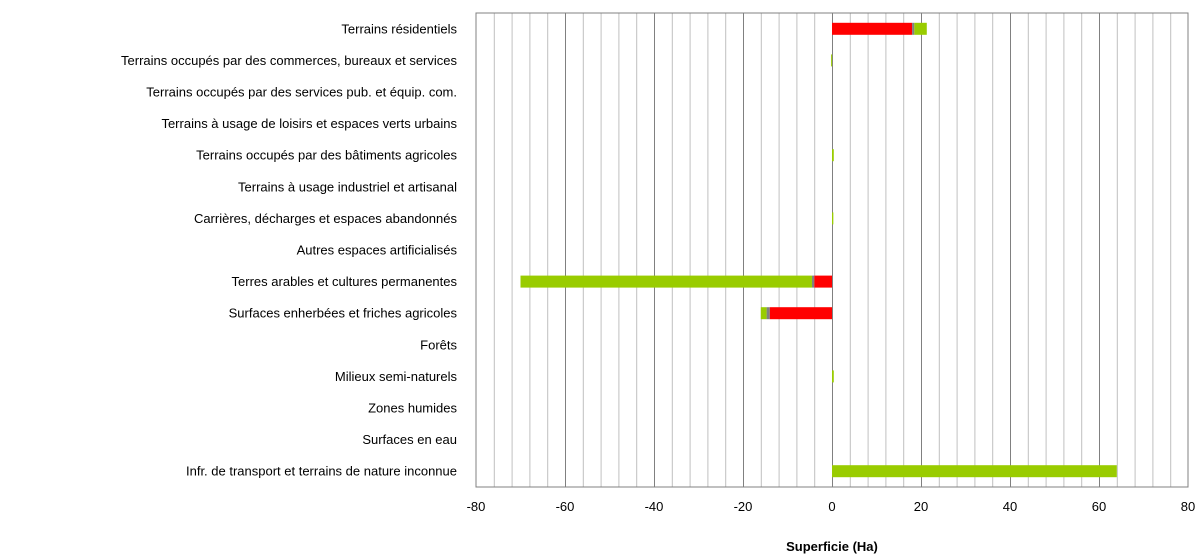  Describe the element at coordinates (347, 186) in the screenshot. I see `category-label: Terrains à usage industriel et artisanal` at that location.